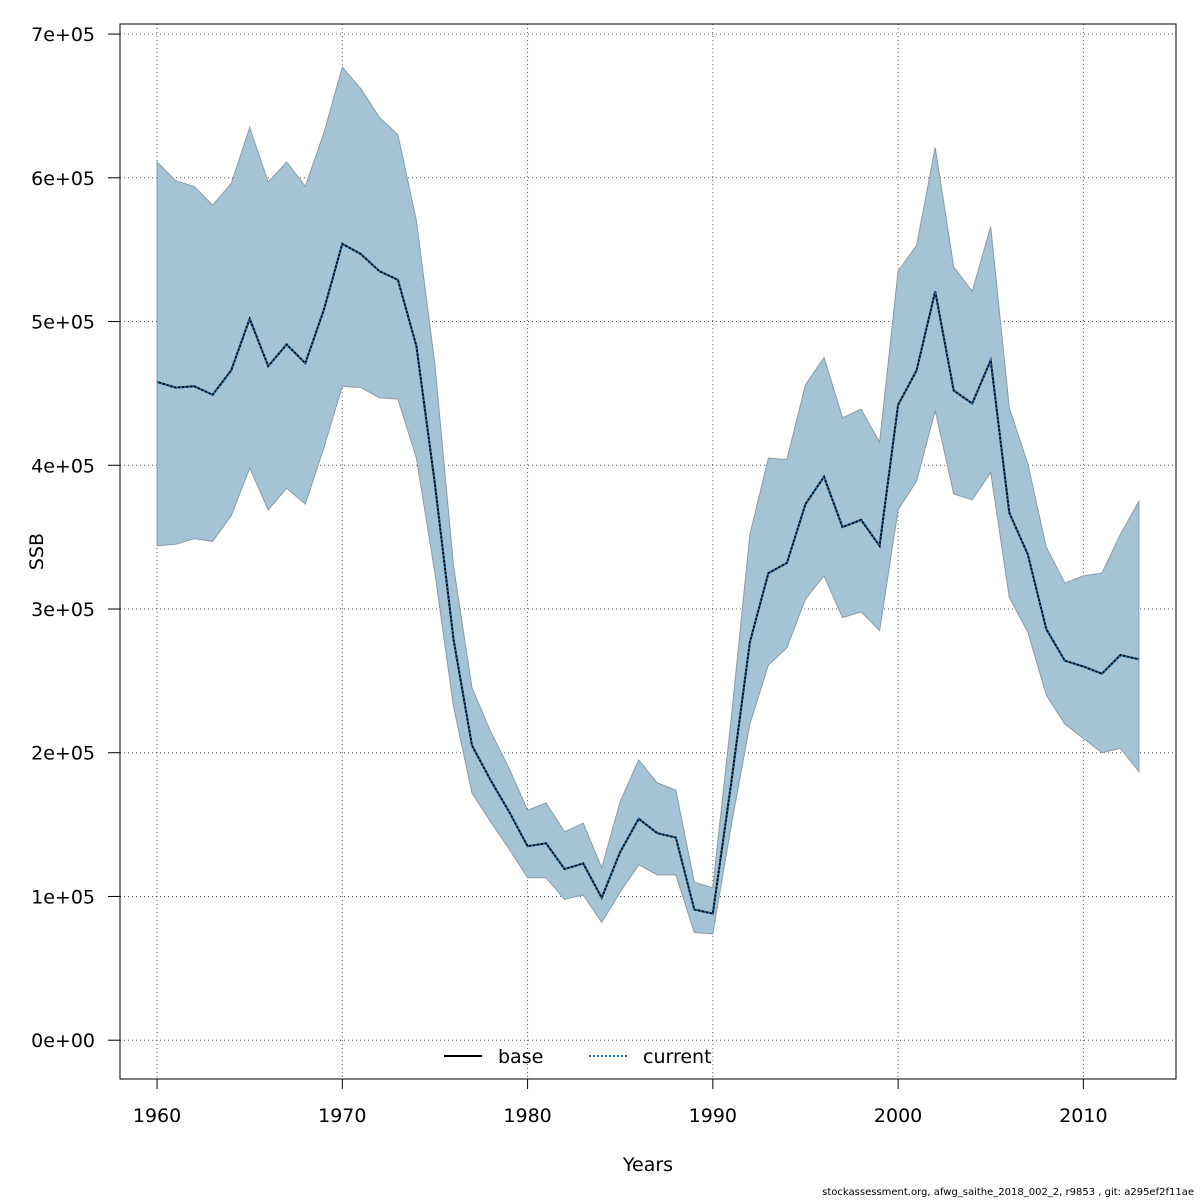  Describe the element at coordinates (63, 1041) in the screenshot. I see `y-tick-label-0: 0e+00` at that location.